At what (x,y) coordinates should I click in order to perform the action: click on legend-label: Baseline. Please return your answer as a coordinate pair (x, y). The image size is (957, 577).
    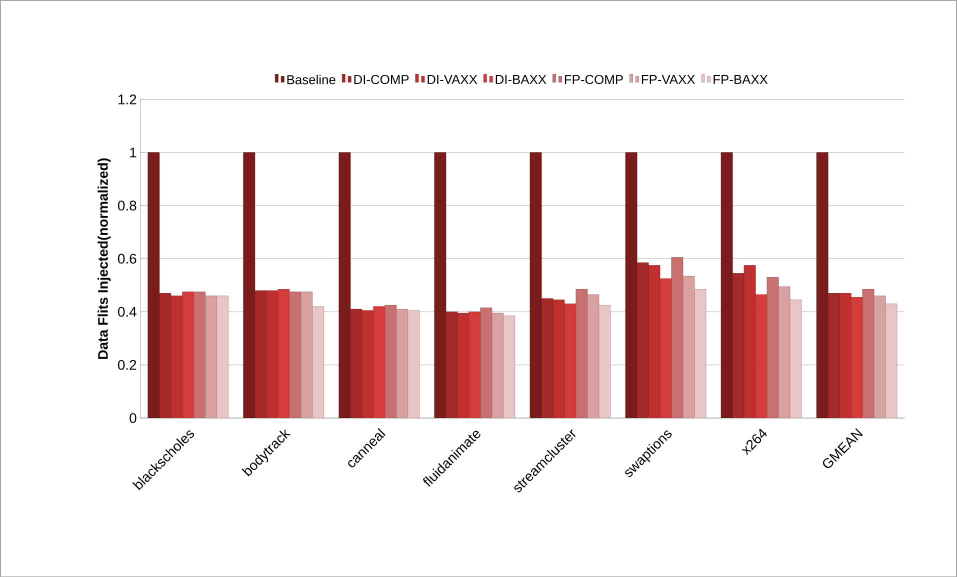
    Looking at the image, I should click on (311, 79).